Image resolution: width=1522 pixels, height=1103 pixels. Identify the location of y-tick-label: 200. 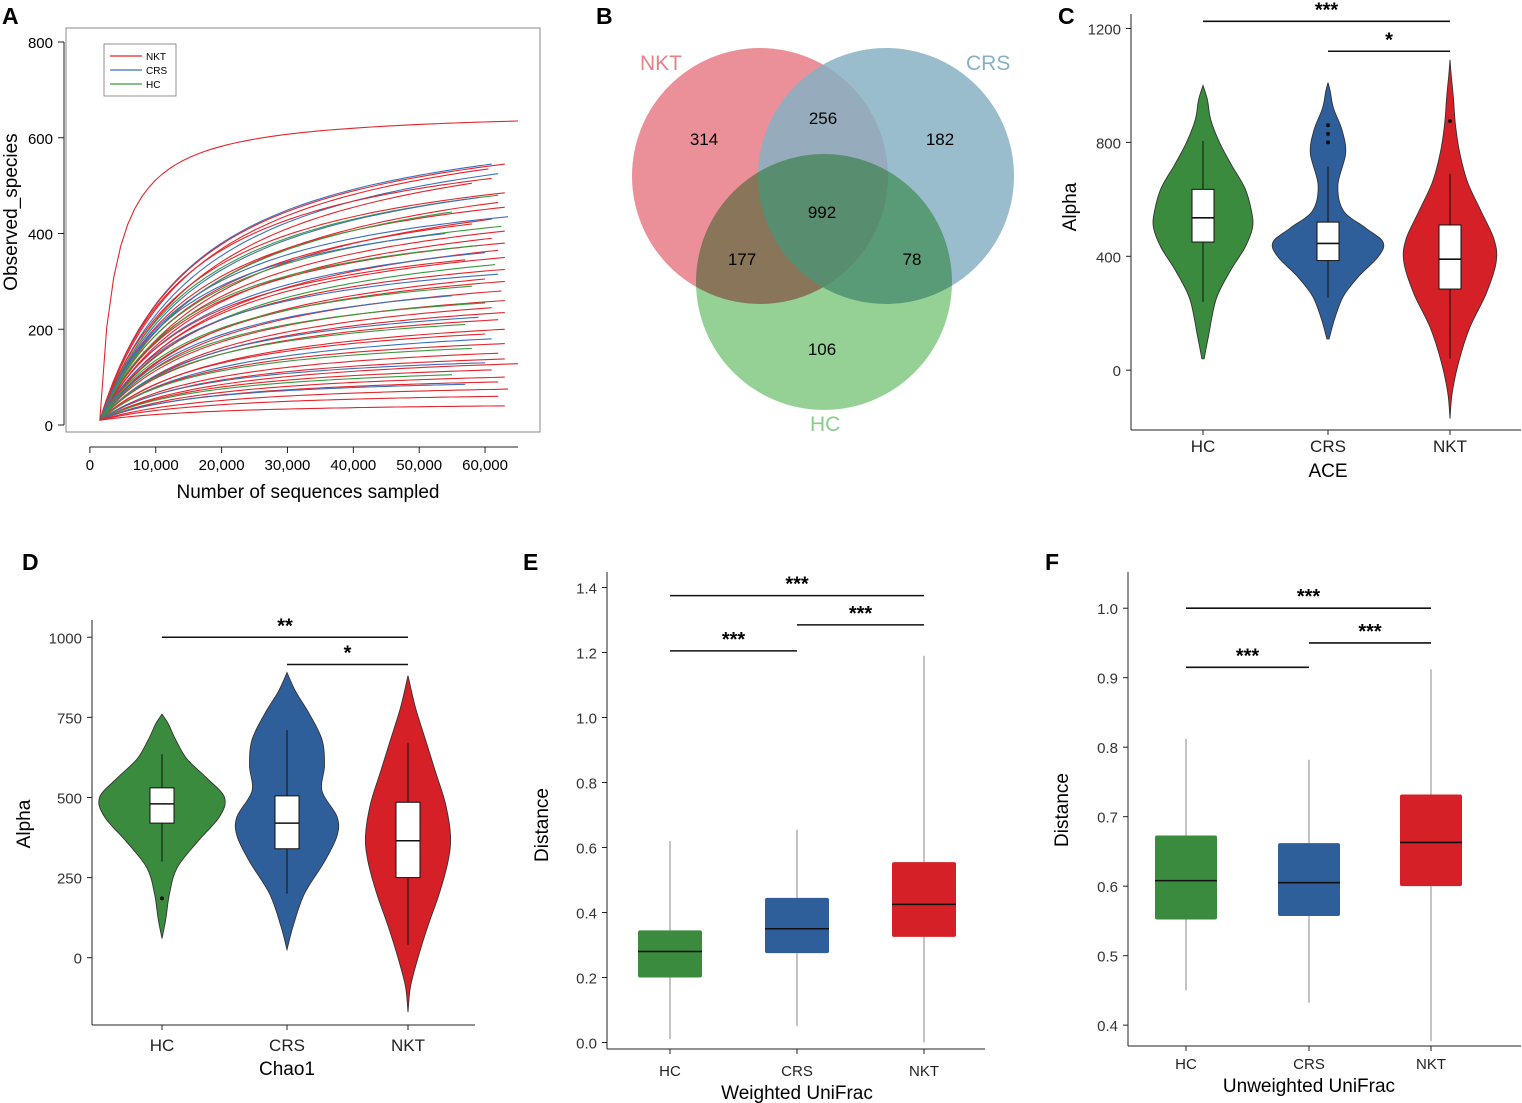
(40, 330).